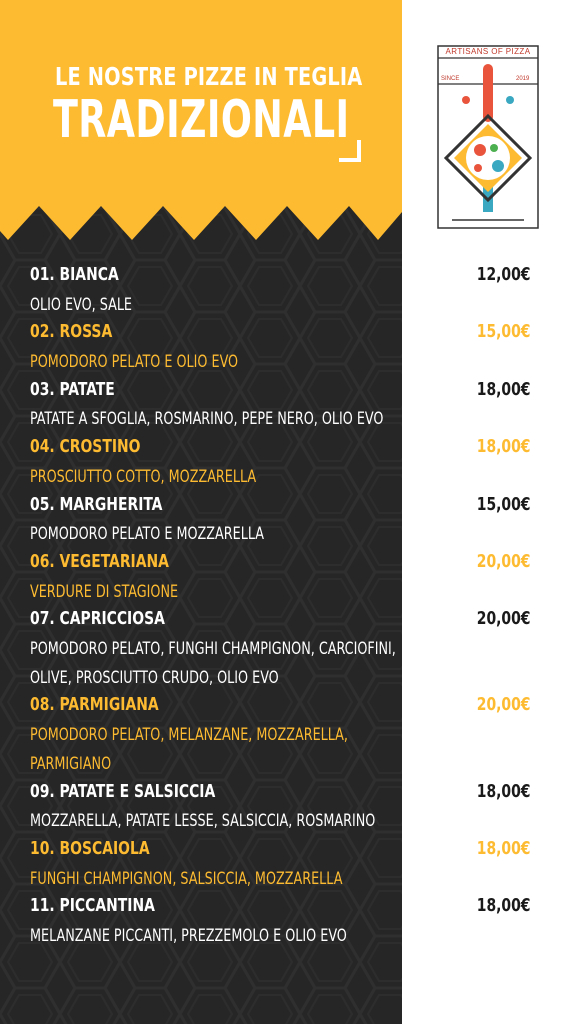 This screenshot has width=576, height=1024. Describe the element at coordinates (92, 906) in the screenshot. I see `item-name: 11. PICCANTINA` at that location.